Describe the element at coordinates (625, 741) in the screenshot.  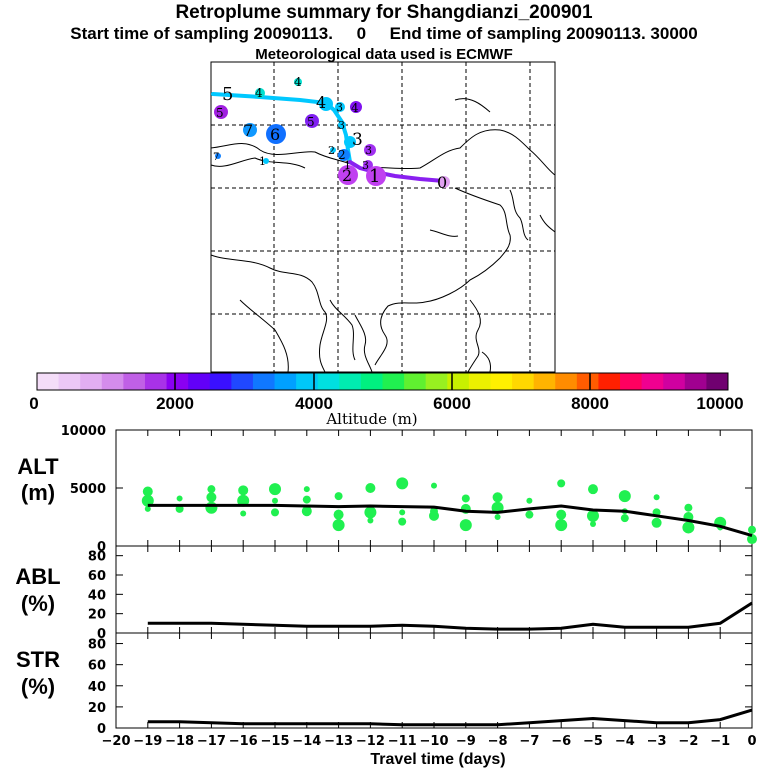
I see `x-tick-label: −4` at that location.